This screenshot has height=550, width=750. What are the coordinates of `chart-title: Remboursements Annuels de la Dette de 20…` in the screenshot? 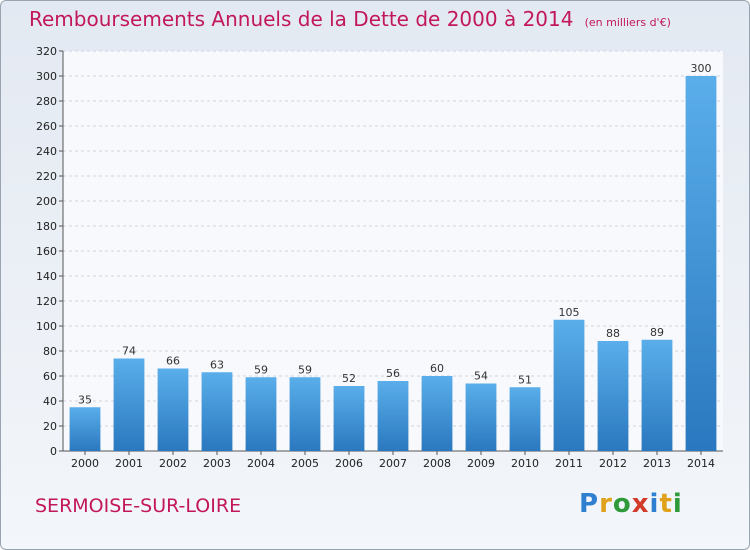 It's located at (350, 19).